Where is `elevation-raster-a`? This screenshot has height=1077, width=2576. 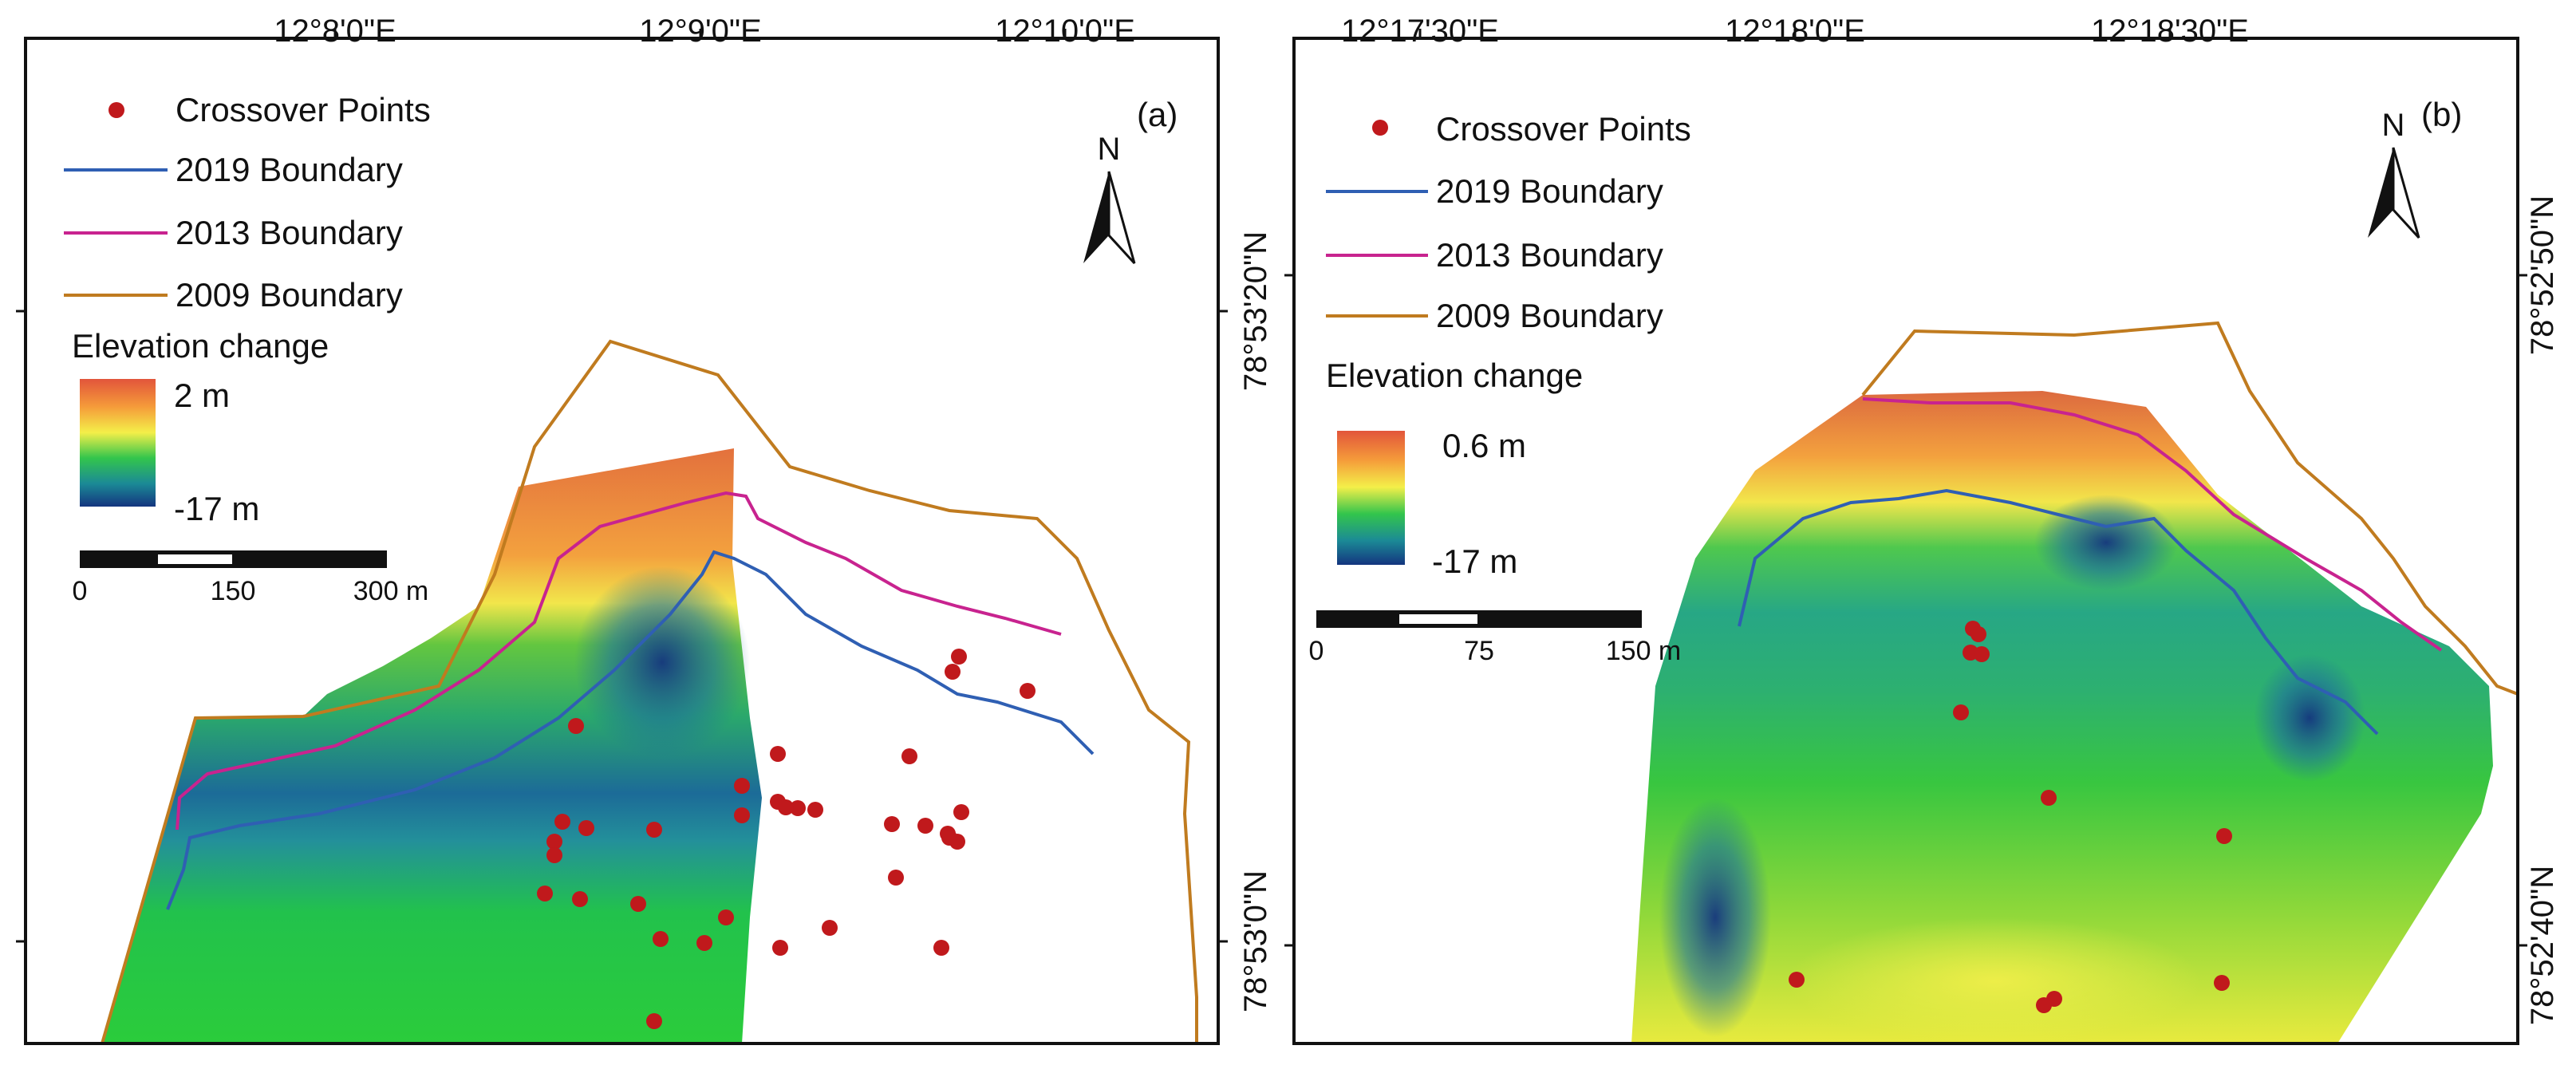 elevation-raster-a is located at coordinates (432, 745).